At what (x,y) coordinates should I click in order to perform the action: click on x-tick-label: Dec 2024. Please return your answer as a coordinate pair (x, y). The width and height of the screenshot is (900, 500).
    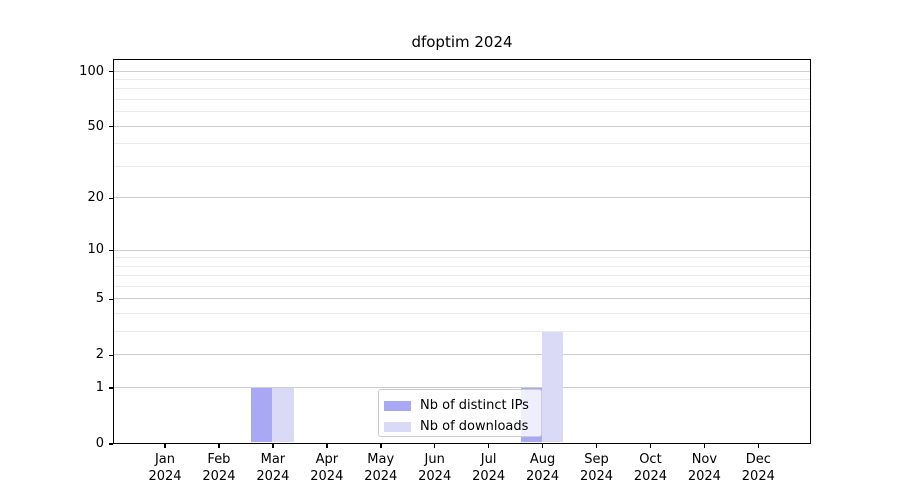
    Looking at the image, I should click on (758, 468).